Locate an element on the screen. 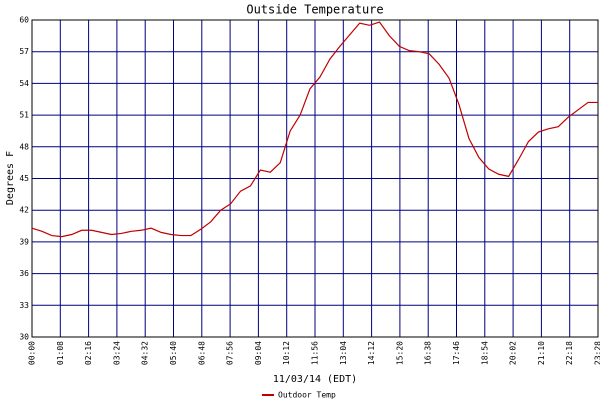 The height and width of the screenshot is (400, 600). y-tick-label: 42 is located at coordinates (24, 210).